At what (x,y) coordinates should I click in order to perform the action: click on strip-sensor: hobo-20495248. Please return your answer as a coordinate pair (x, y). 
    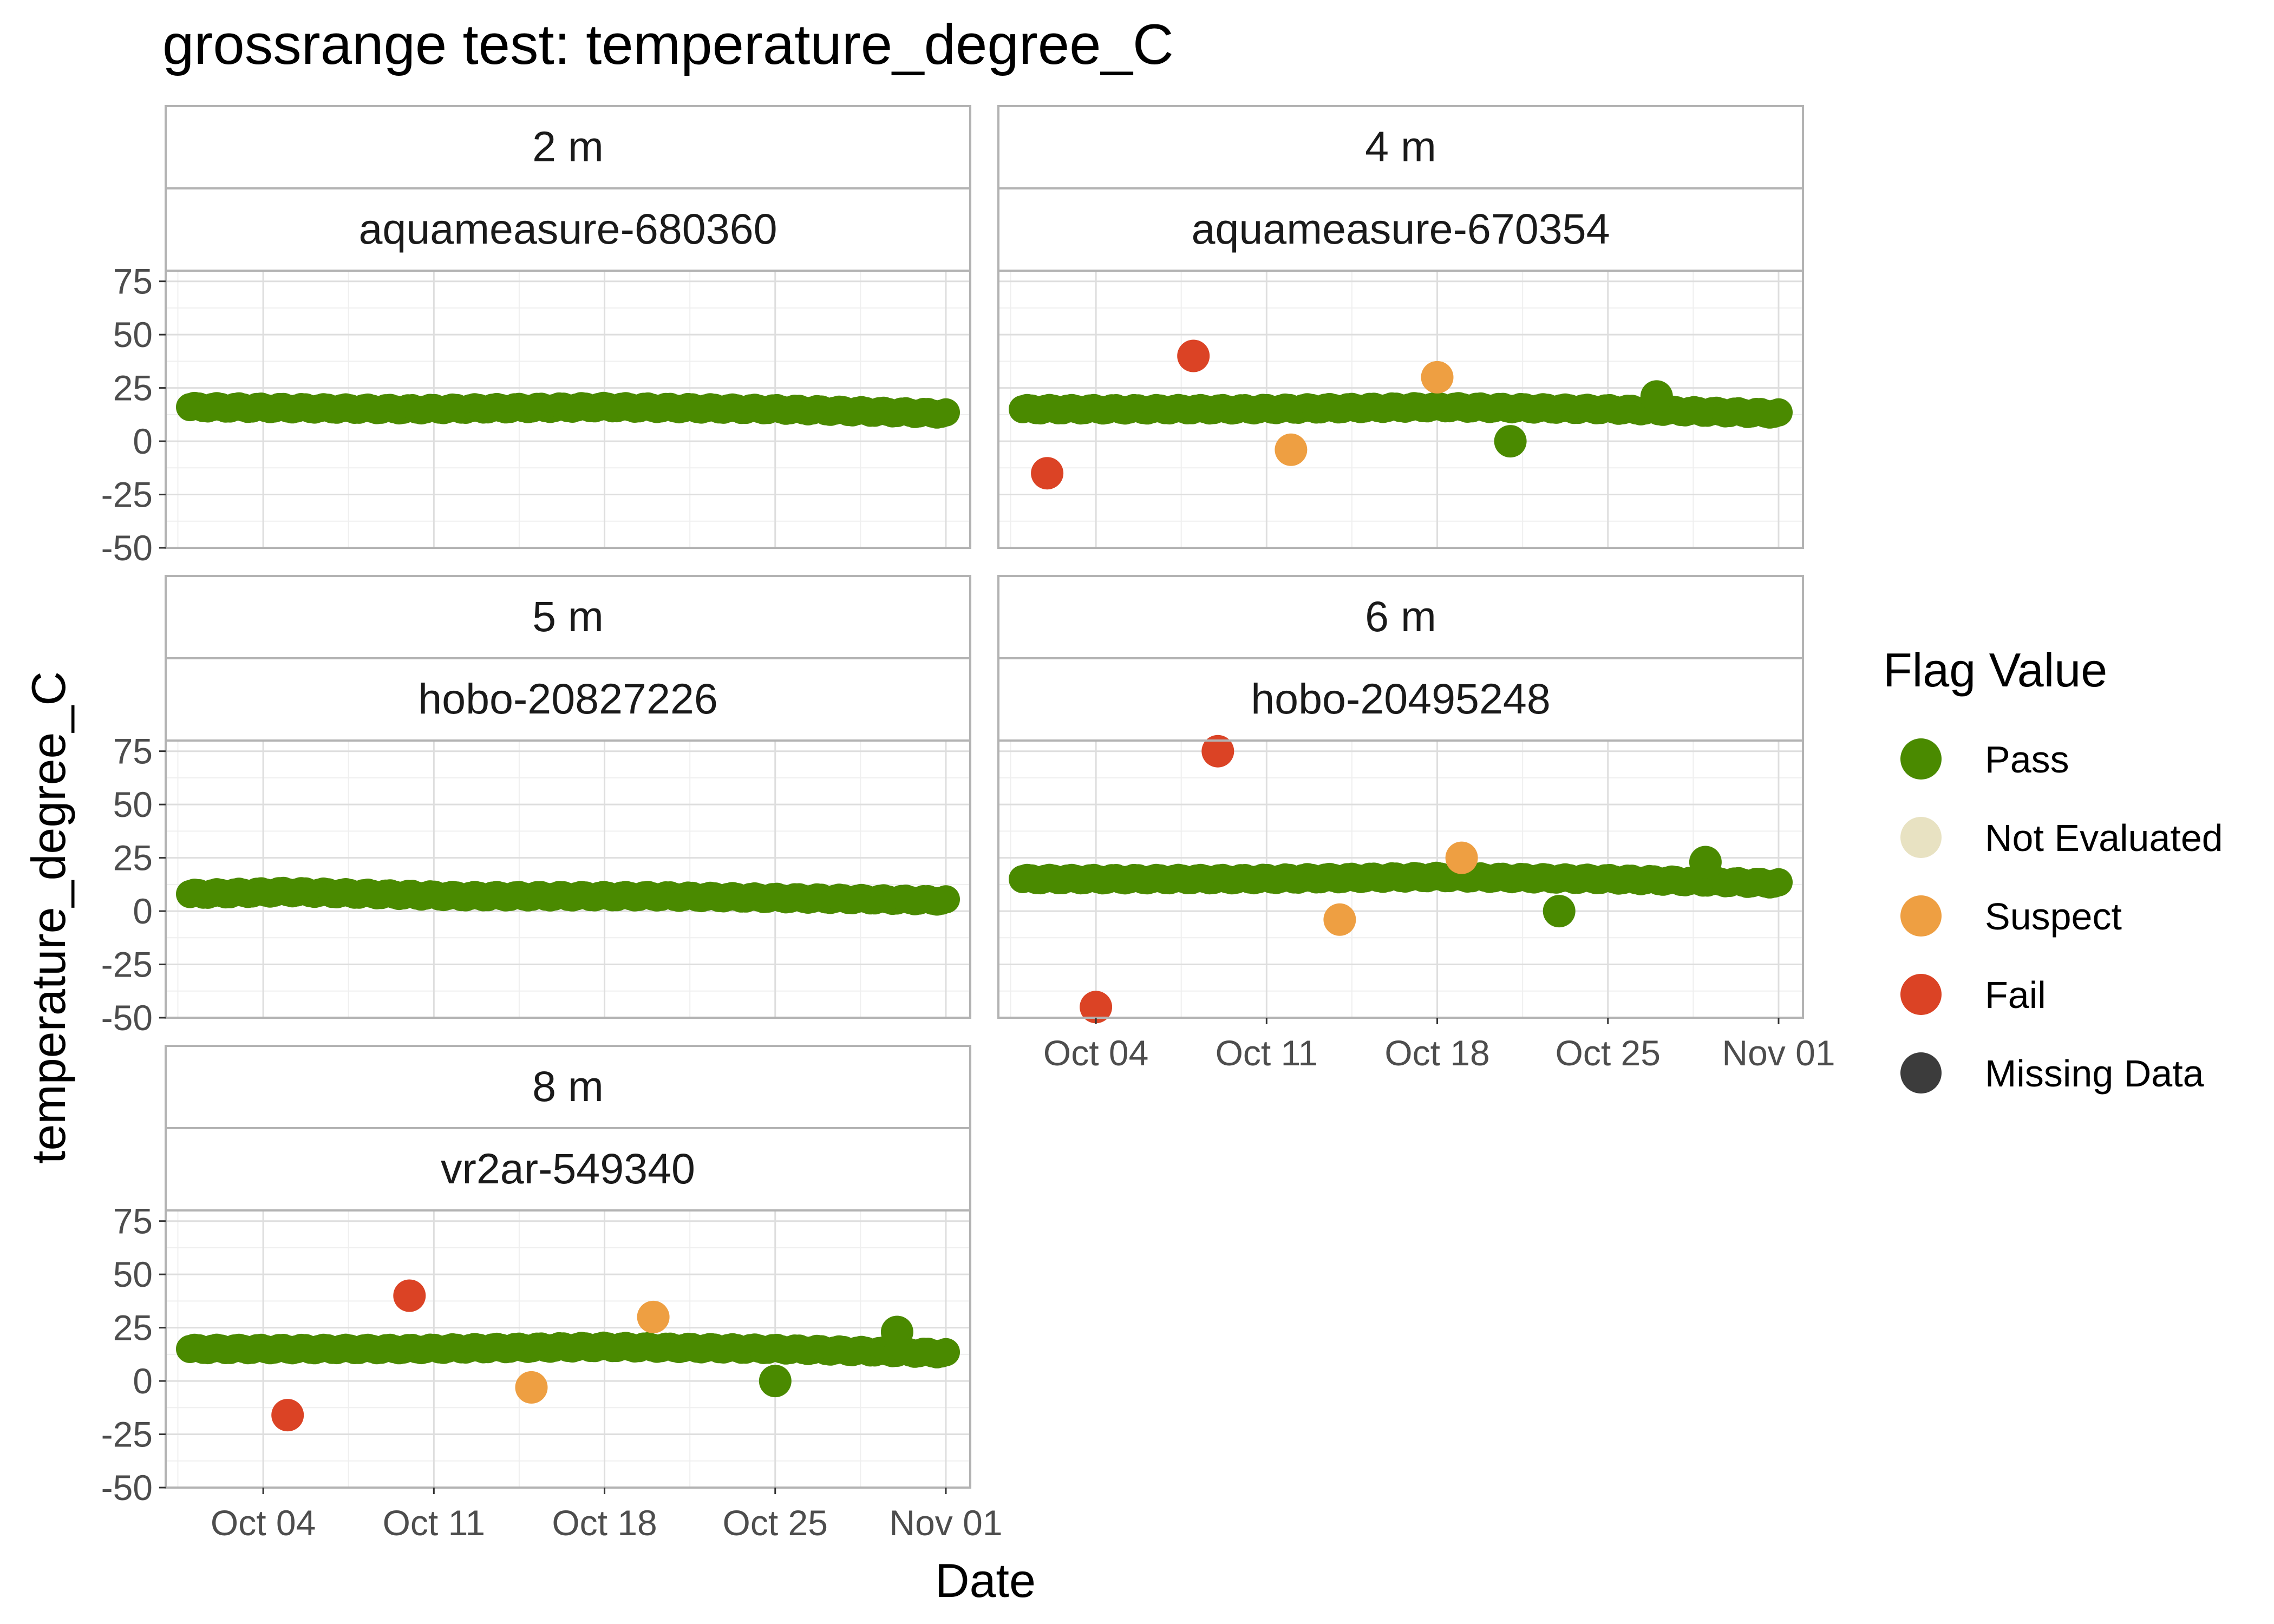
    Looking at the image, I should click on (1401, 699).